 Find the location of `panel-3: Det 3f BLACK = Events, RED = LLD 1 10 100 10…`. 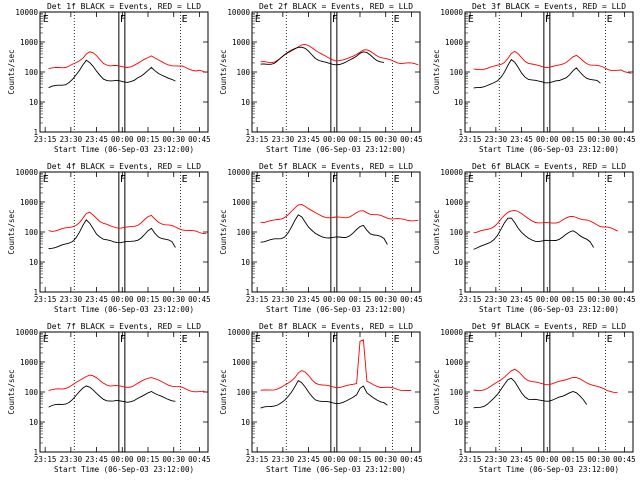

panel-3: Det 3f BLACK = Events, RED = LLD 1 10 100 10… is located at coordinates (534, 78).